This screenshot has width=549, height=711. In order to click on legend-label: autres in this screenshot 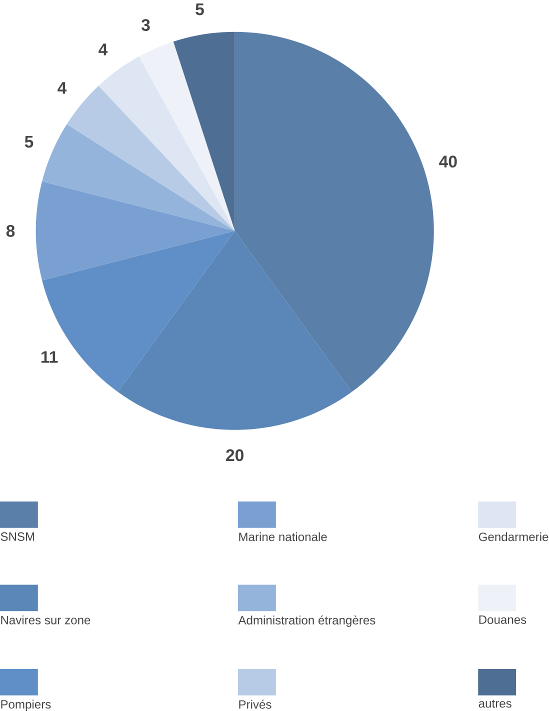, I will do `click(495, 704)`.